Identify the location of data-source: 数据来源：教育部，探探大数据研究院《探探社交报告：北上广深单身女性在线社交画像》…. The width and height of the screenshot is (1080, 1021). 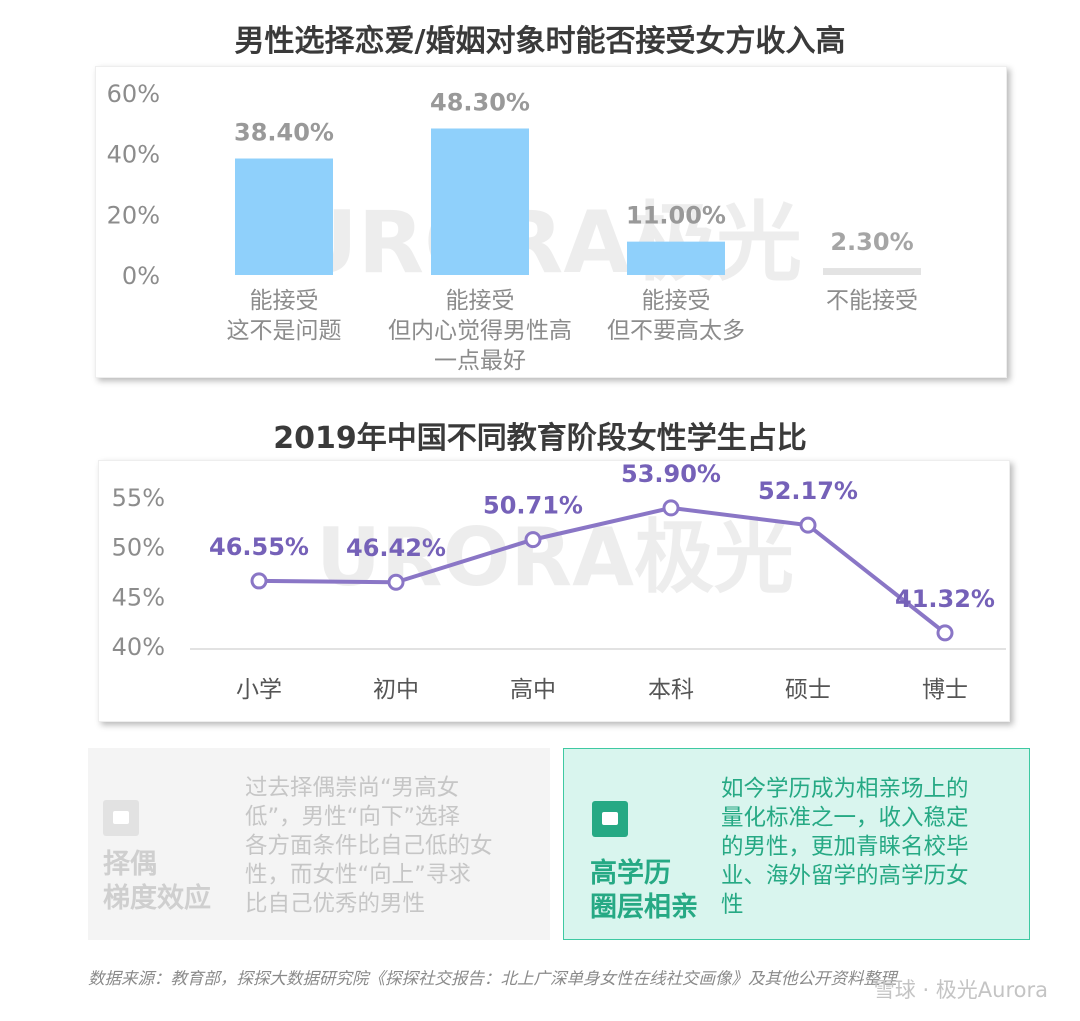
(492, 978).